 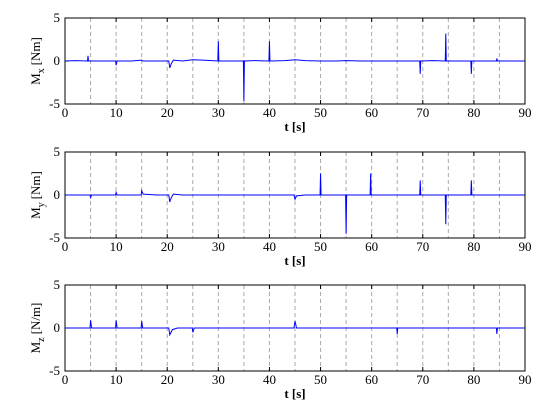 I want to click on y-axis-label: Mz [N/m], so click(x=37, y=328).